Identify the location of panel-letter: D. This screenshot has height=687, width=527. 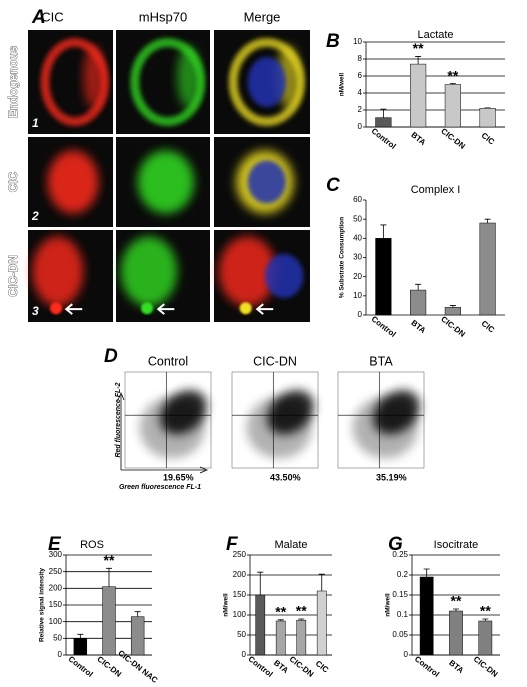
(111, 356).